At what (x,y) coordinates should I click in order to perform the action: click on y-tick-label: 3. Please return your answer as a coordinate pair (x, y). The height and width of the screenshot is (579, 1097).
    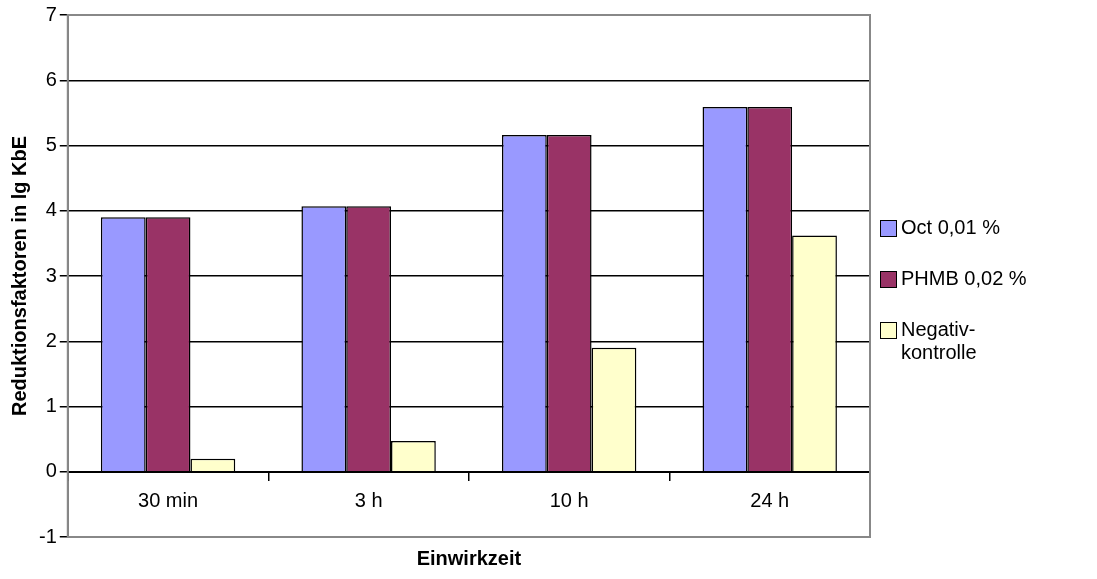
    Looking at the image, I should click on (51, 274).